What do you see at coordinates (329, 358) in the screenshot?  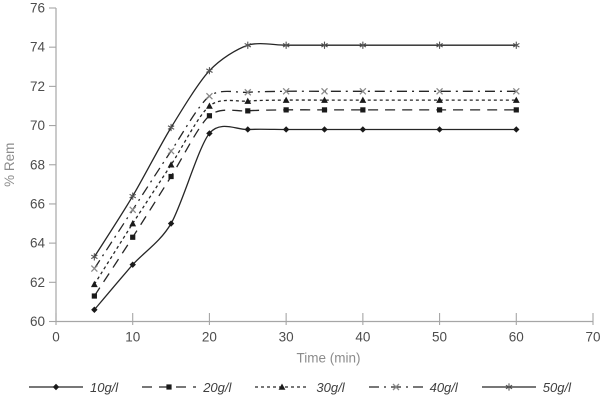 I see `x-axis-title: Time (min)` at bounding box center [329, 358].